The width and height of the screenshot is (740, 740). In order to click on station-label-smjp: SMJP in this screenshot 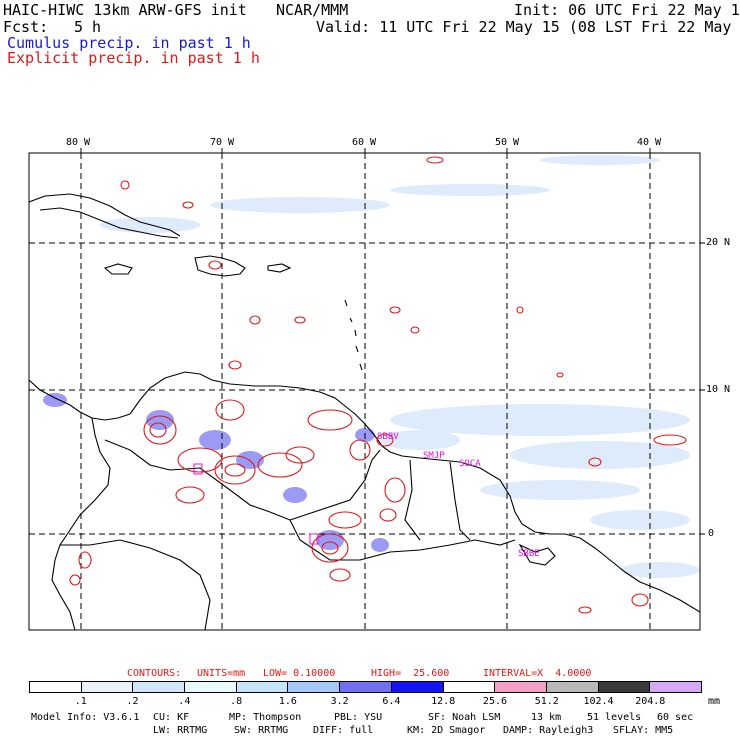, I will do `click(434, 456)`.